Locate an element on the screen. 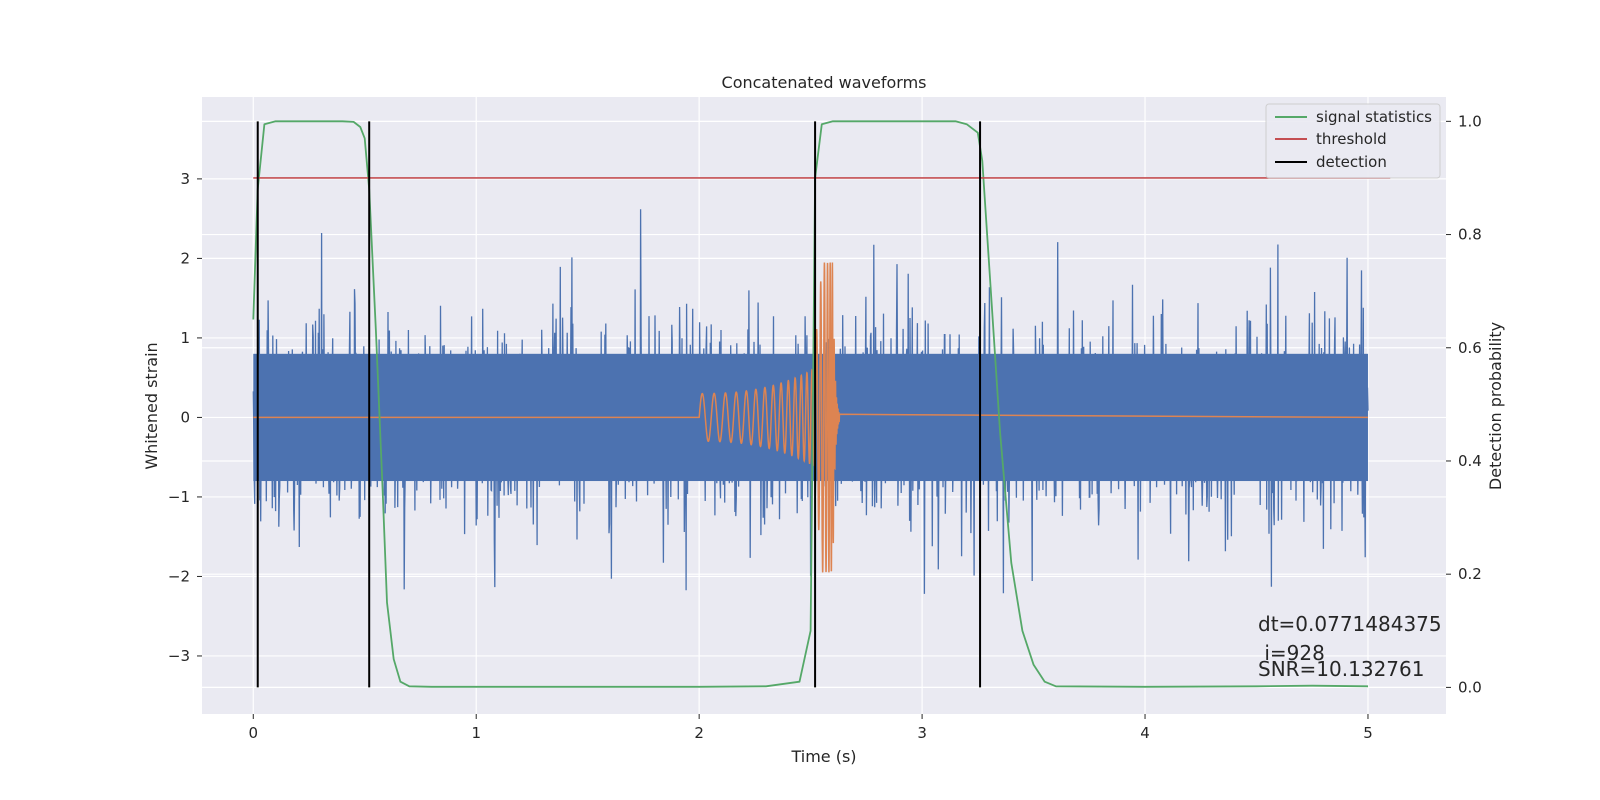 Image resolution: width=1600 pixels, height=800 pixels. y2-tick-label: 0.8 is located at coordinates (1470, 235).